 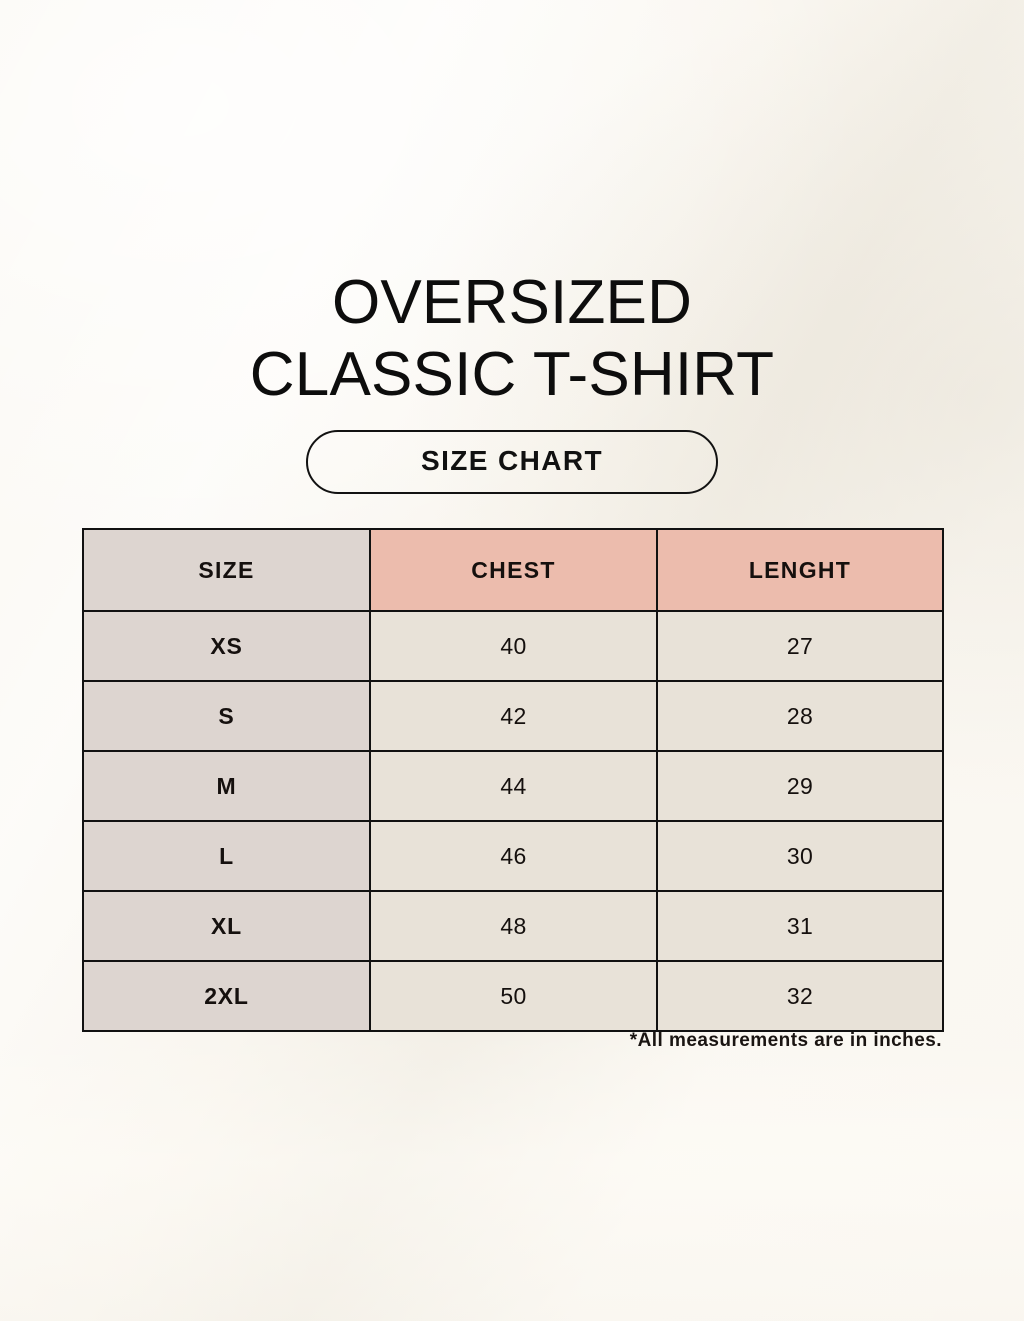 I want to click on table-row: 2XL 50 32, so click(x=513, y=996).